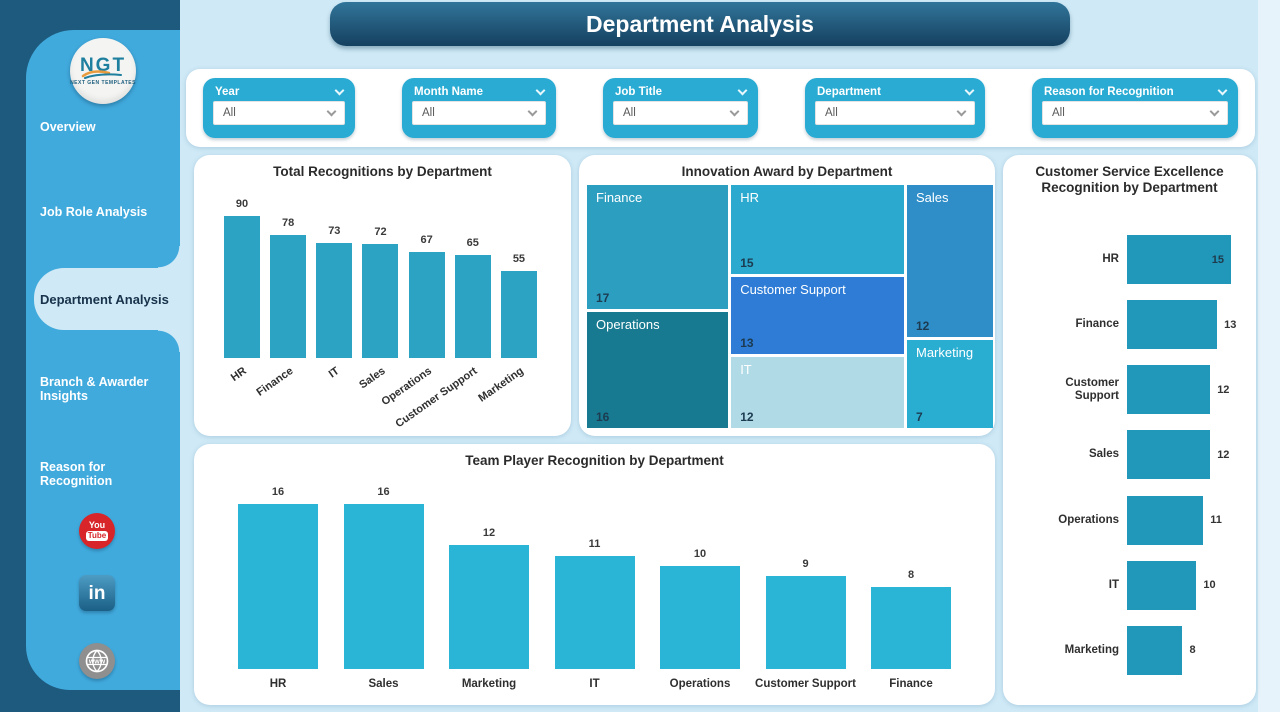 This screenshot has width=1280, height=712. Describe the element at coordinates (911, 684) in the screenshot. I see `x-axis-label: Finance` at that location.